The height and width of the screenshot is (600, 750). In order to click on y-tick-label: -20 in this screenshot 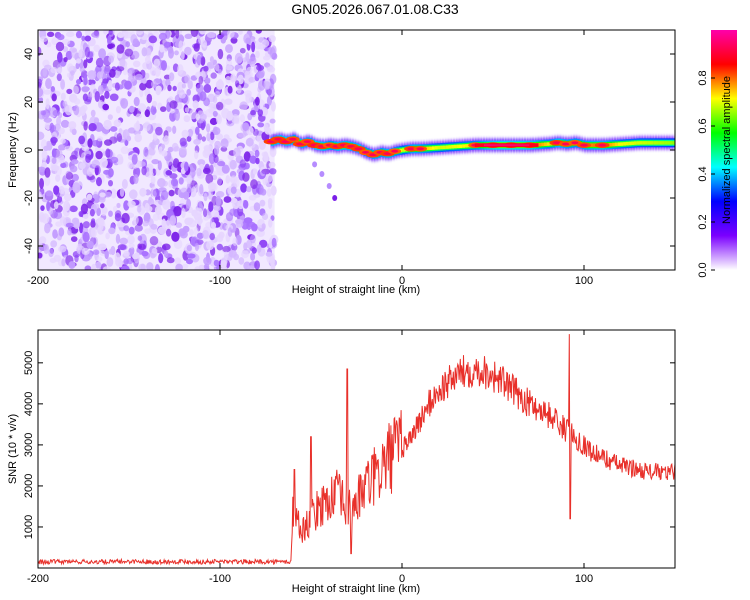, I will do `click(29, 198)`.